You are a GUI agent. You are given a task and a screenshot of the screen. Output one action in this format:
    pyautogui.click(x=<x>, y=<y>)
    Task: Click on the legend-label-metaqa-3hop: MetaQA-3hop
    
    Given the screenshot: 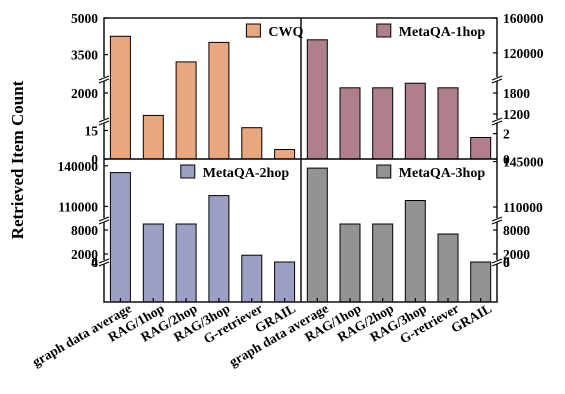 What is the action you would take?
    pyautogui.click(x=442, y=173)
    